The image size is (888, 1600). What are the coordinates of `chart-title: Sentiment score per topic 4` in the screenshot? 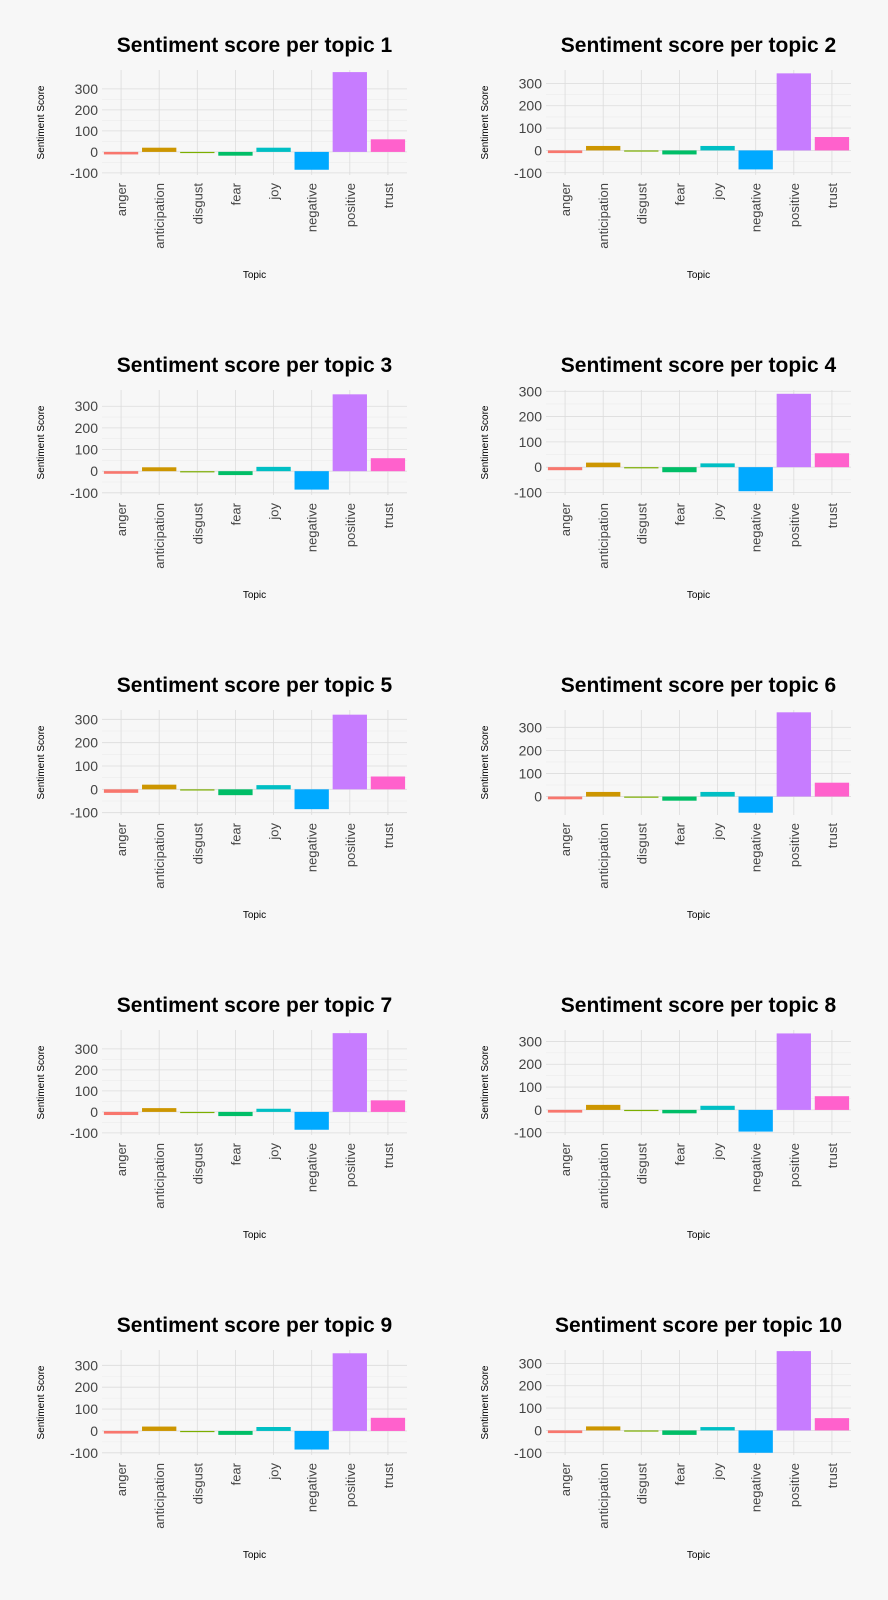 It's located at (699, 365).